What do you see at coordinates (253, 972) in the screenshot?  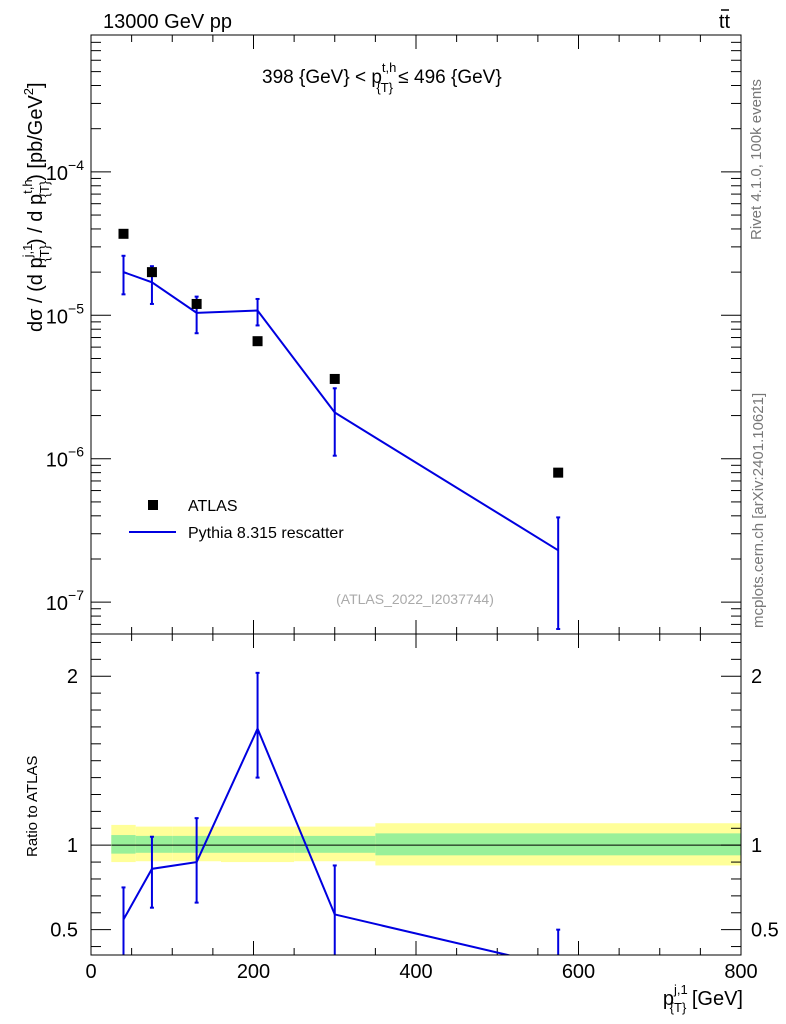 I see `x-tick-label: 200` at bounding box center [253, 972].